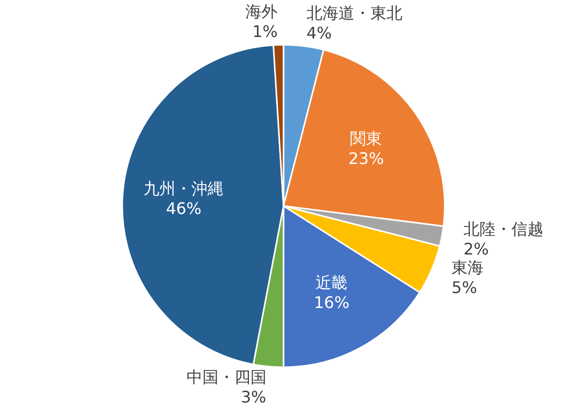 This screenshot has height=412, width=567. I want to click on slice-label: 近畿, so click(332, 282).